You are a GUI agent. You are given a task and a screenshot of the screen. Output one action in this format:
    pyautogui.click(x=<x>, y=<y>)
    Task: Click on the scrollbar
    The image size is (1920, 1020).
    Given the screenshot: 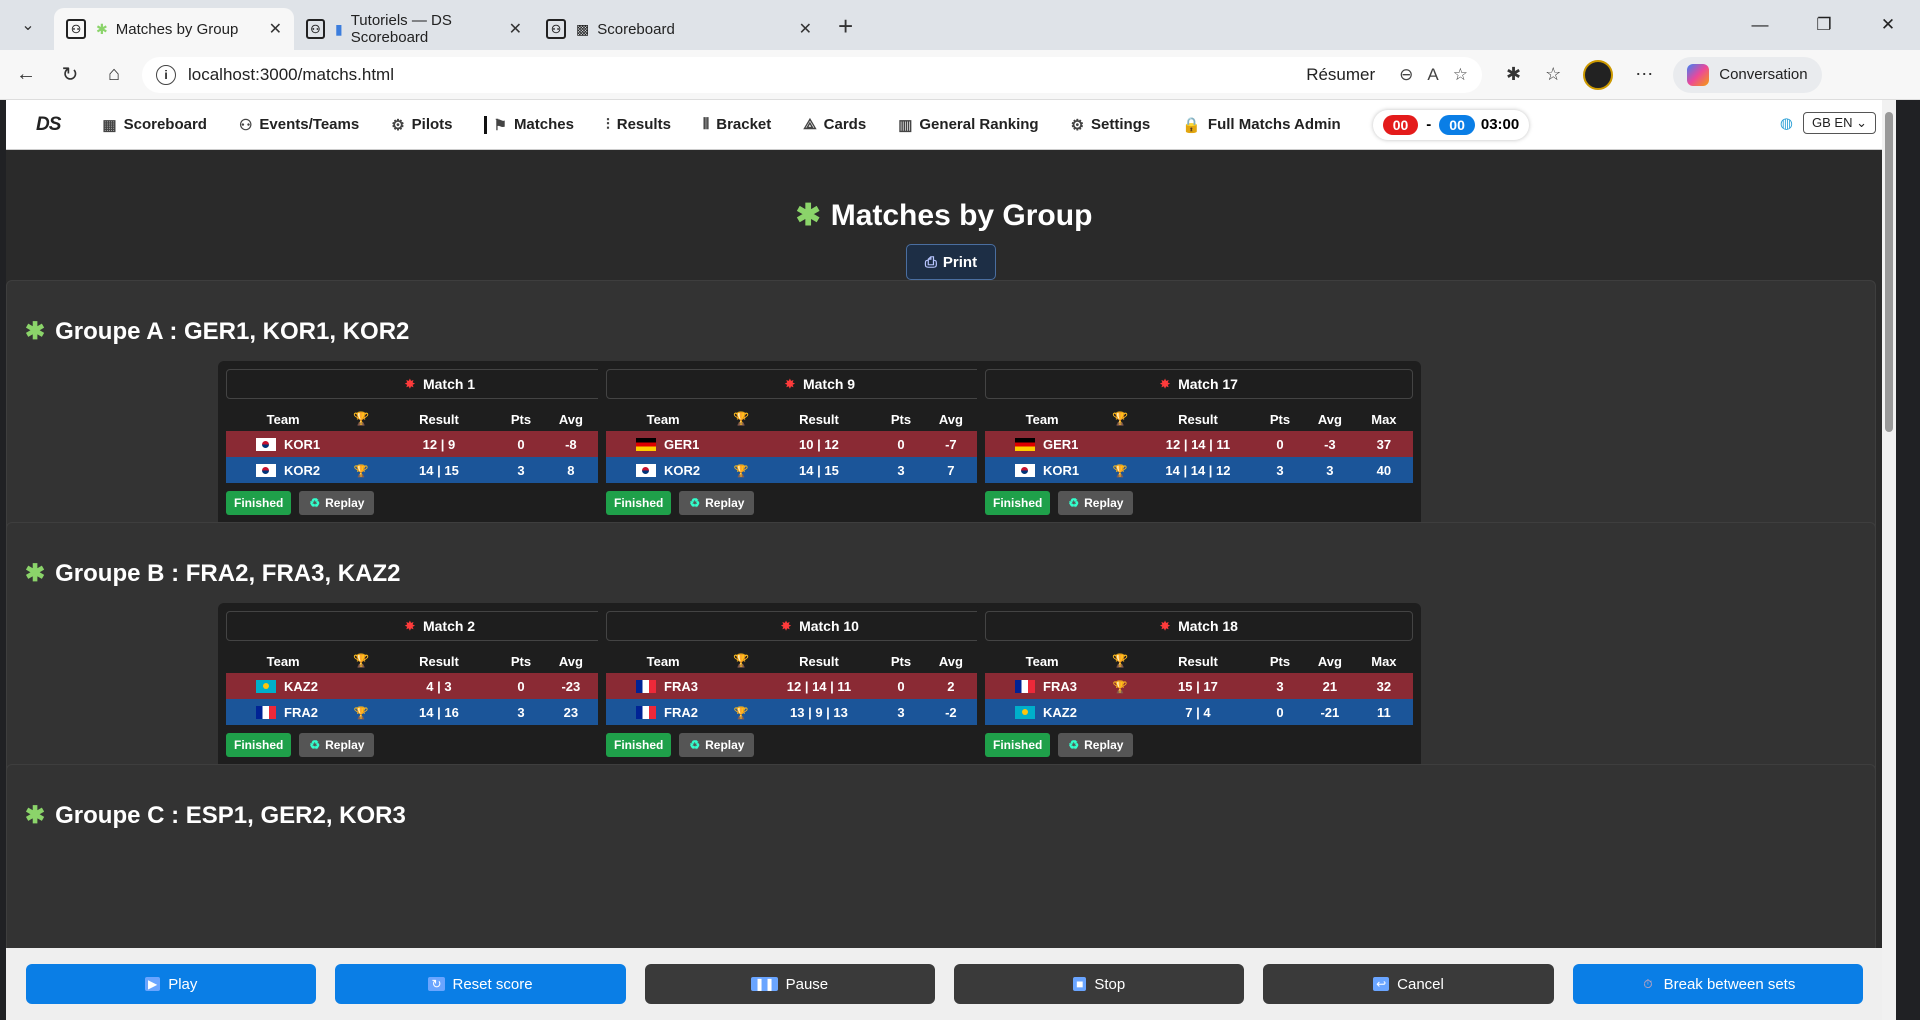 What is the action you would take?
    pyautogui.click(x=1889, y=560)
    